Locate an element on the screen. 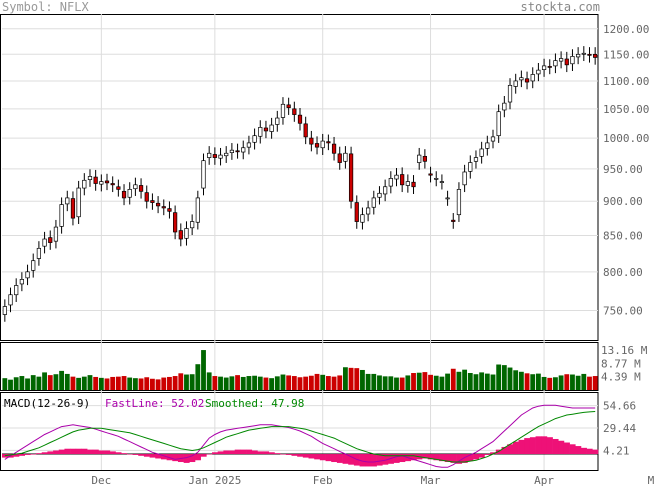 This screenshot has height=486, width=655. macd-tick-label: 4.21 is located at coordinates (616, 450).